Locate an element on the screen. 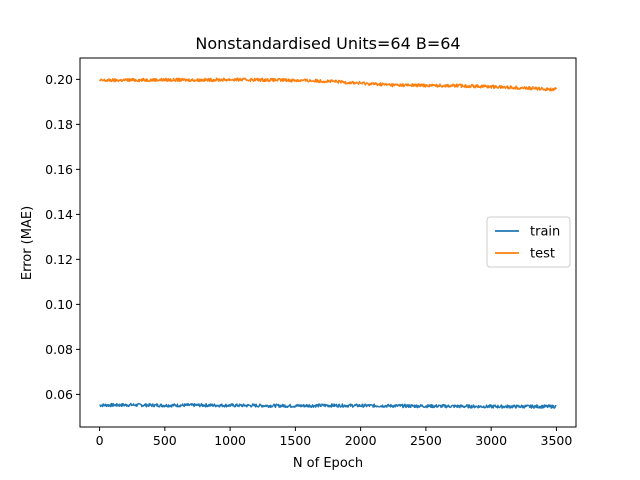  x-tick-label: 3500 is located at coordinates (557, 440).